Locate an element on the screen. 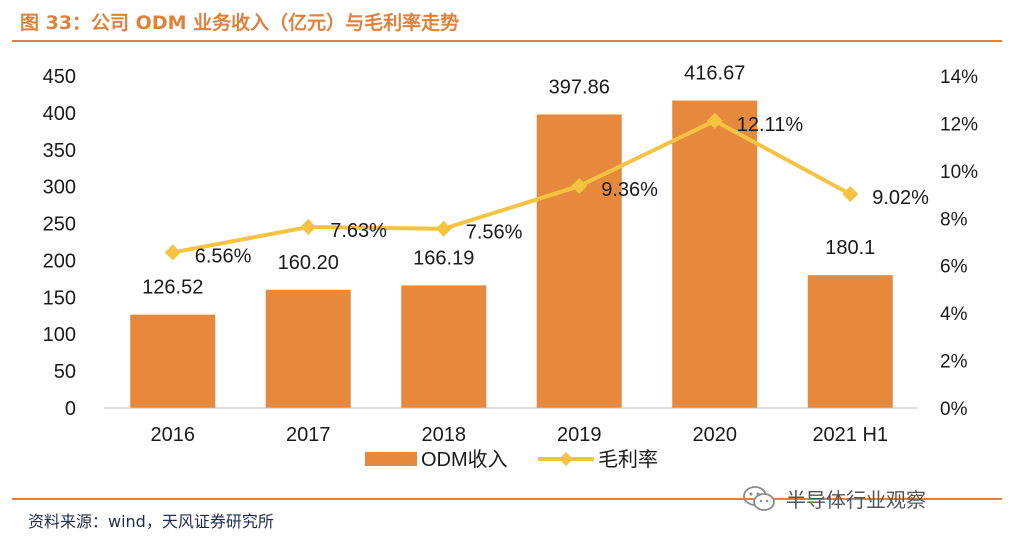  chart-title: 图 33：公司 ODM 业务收入（亿元）与毛利率走势 is located at coordinates (240, 23).